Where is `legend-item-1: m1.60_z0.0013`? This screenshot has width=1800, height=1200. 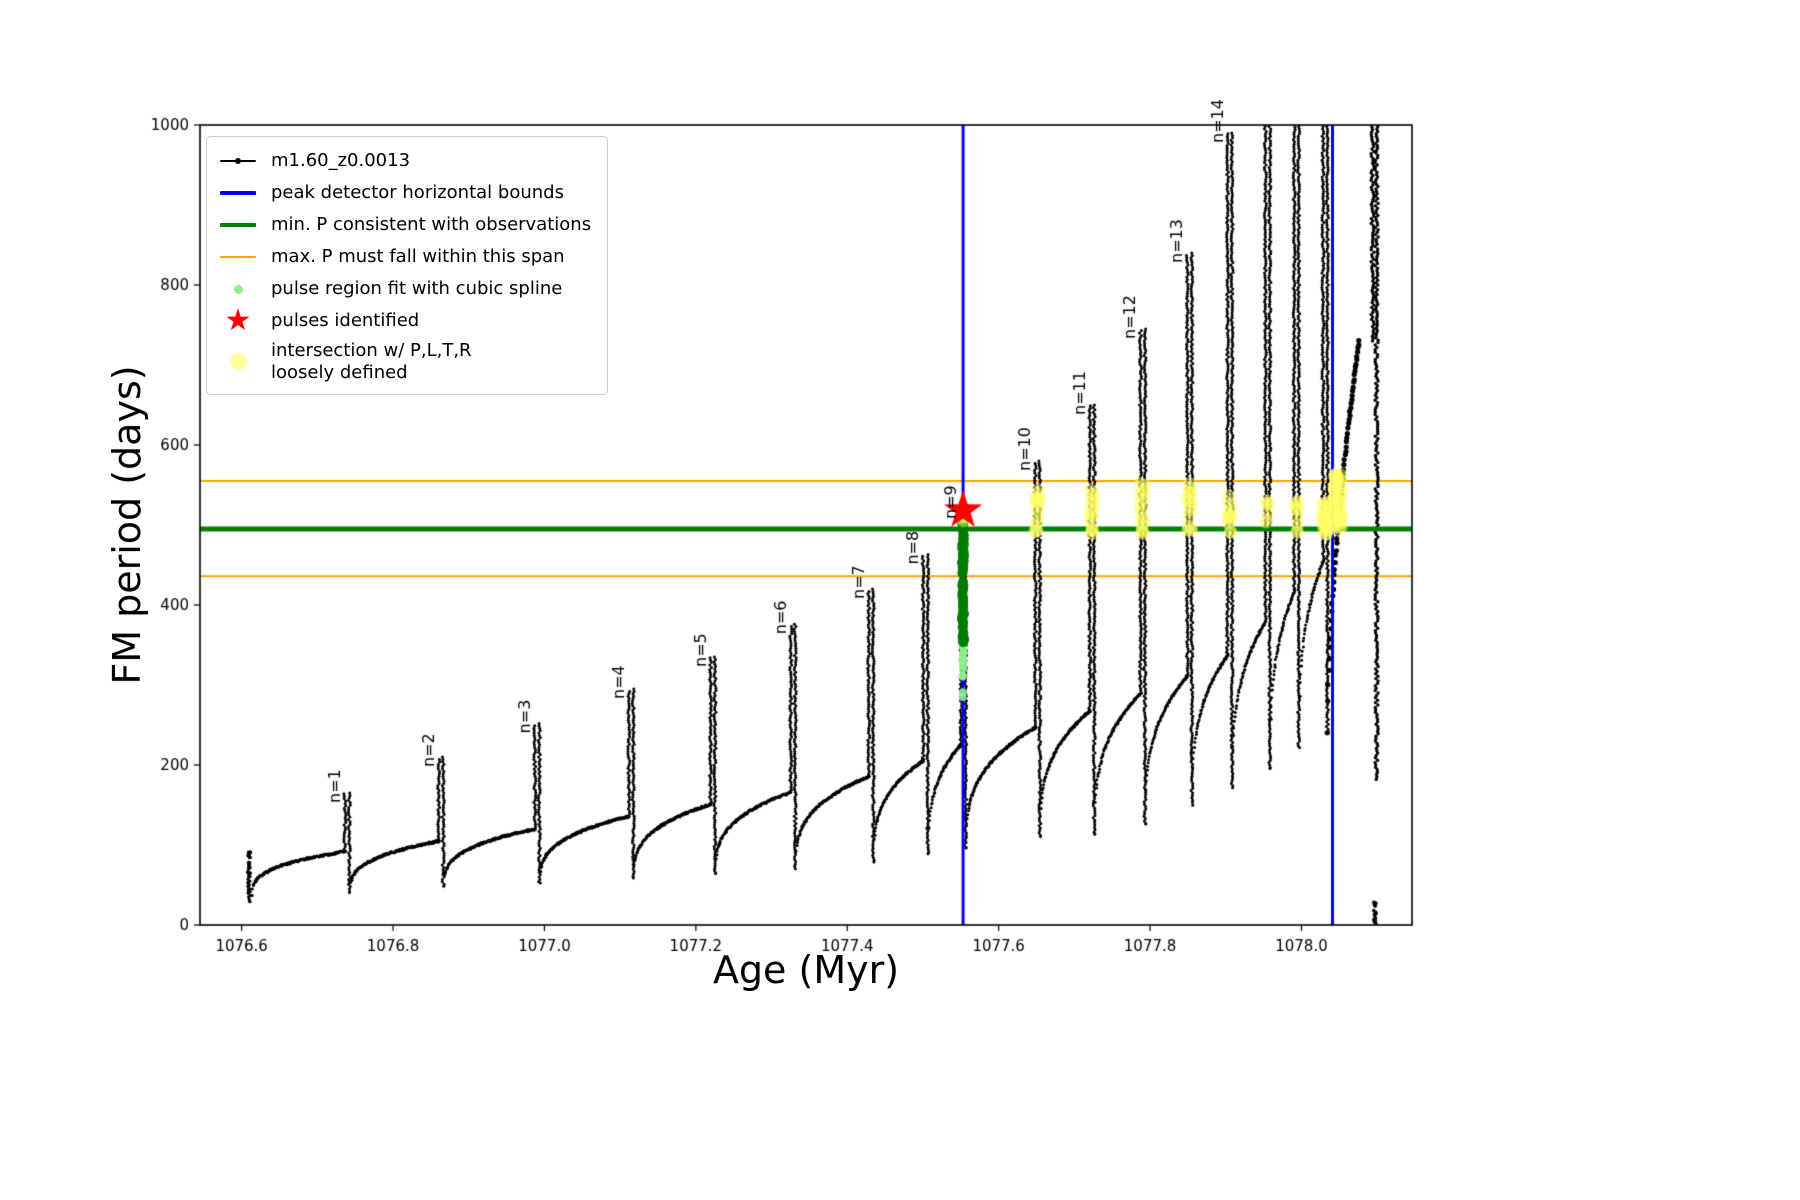
legend-item-1: m1.60_z0.0013 is located at coordinates (404, 161).